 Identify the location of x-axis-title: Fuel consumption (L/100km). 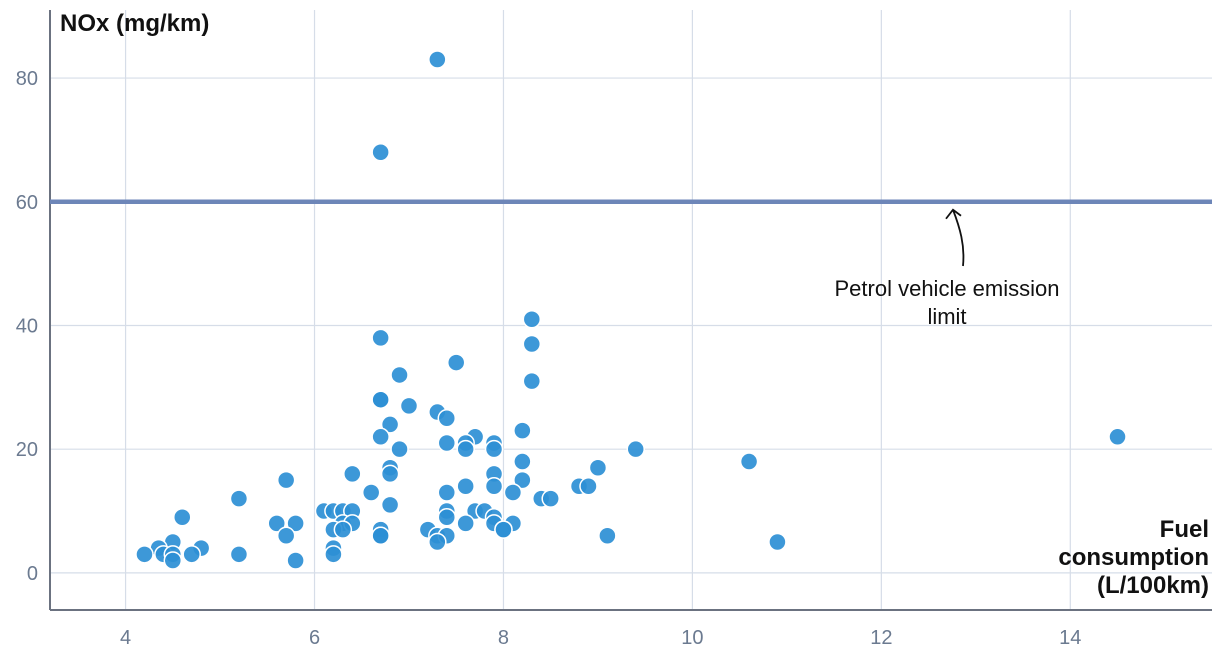
(1133, 557).